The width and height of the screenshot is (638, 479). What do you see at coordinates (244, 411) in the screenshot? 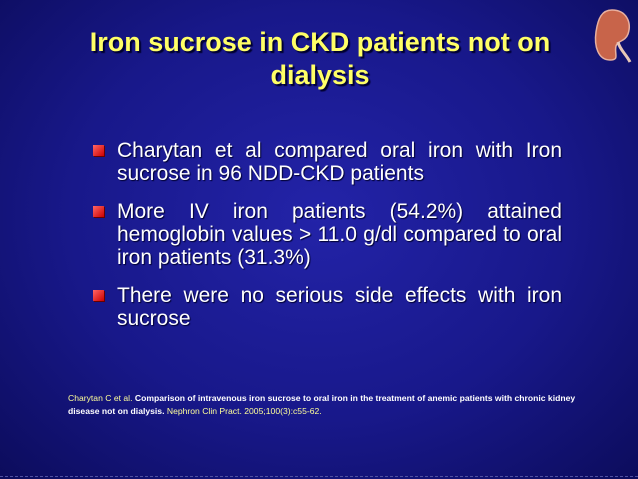
I see `citation-source: Nephron Clin Pract. 2005;100(3):c55-62.` at bounding box center [244, 411].